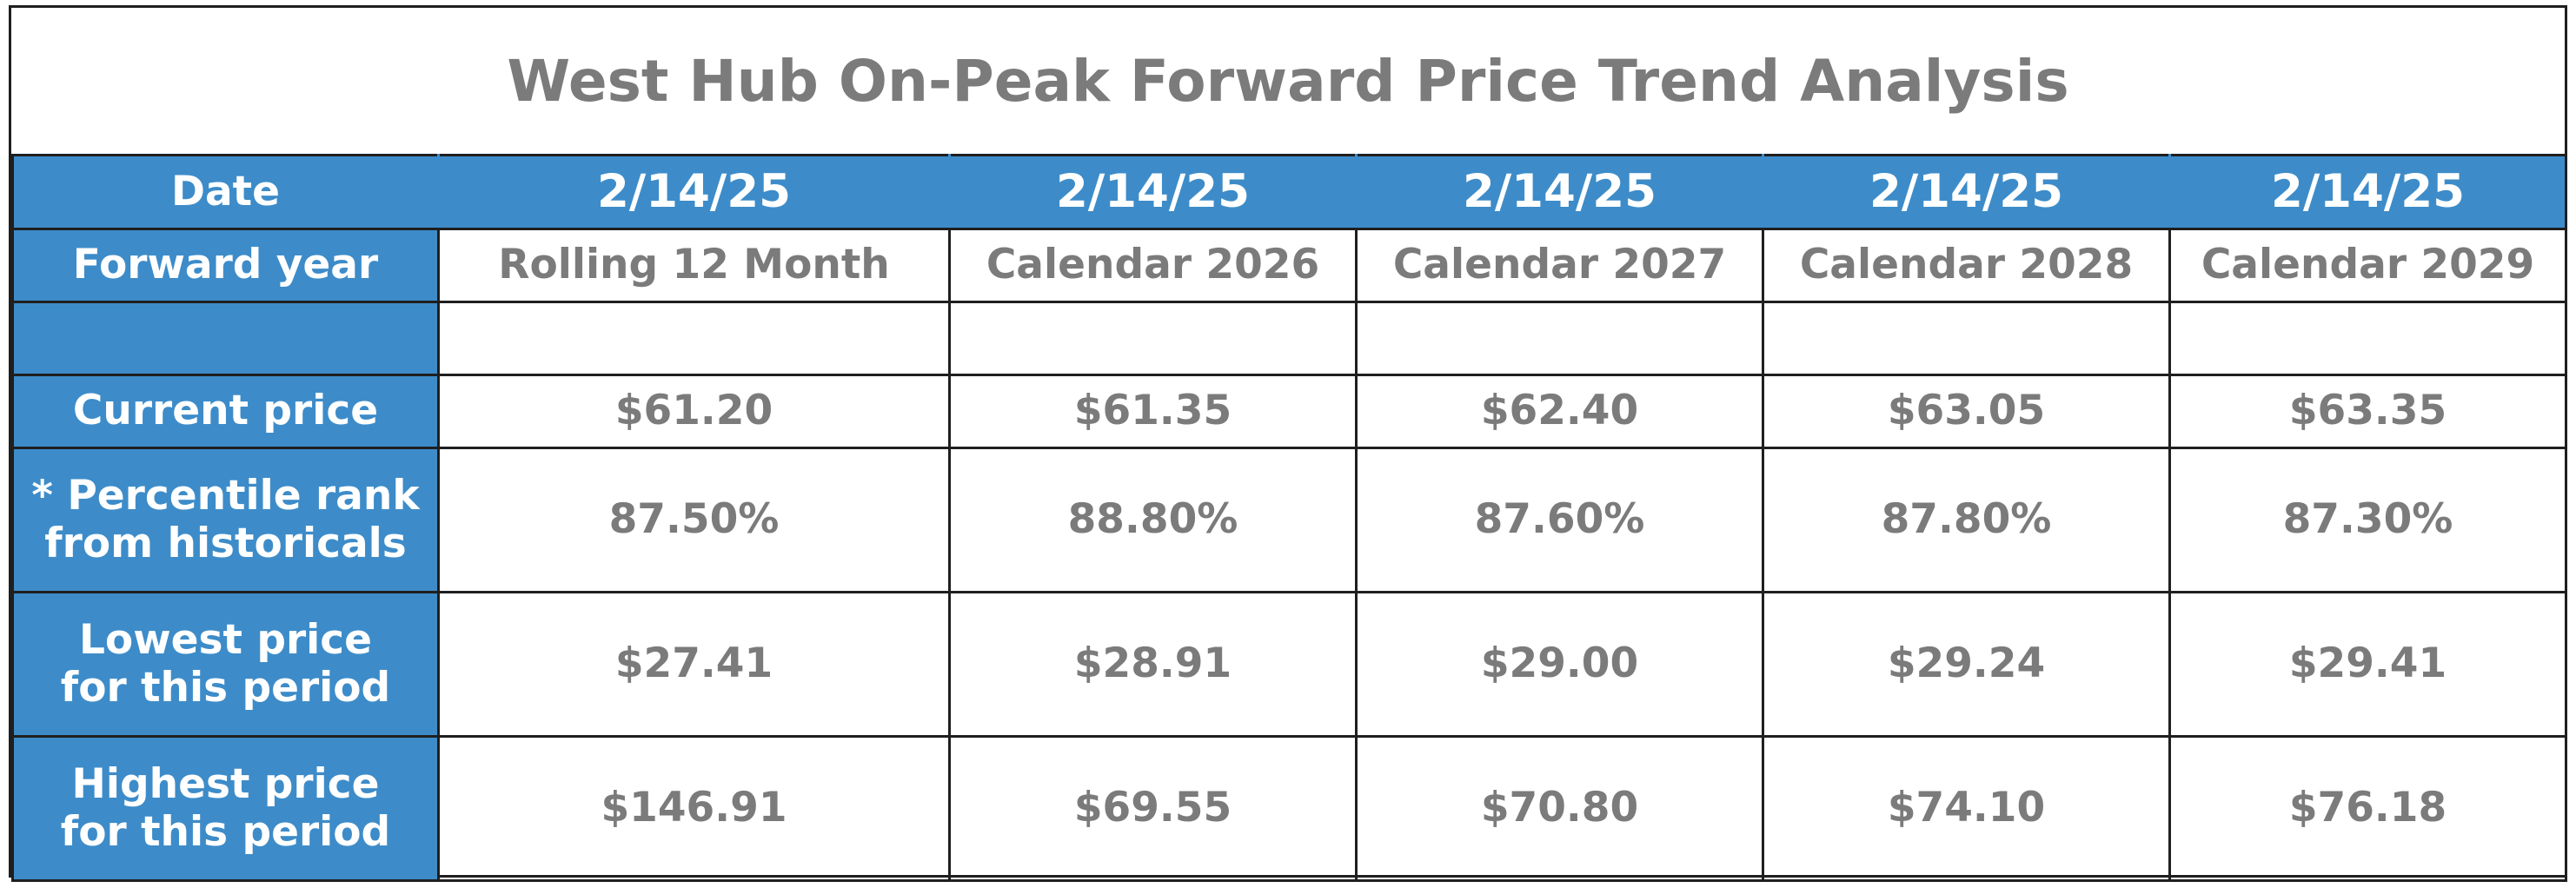 This screenshot has width=2576, height=888. What do you see at coordinates (1559, 520) in the screenshot?
I see `percentile-cell: 87.60%` at bounding box center [1559, 520].